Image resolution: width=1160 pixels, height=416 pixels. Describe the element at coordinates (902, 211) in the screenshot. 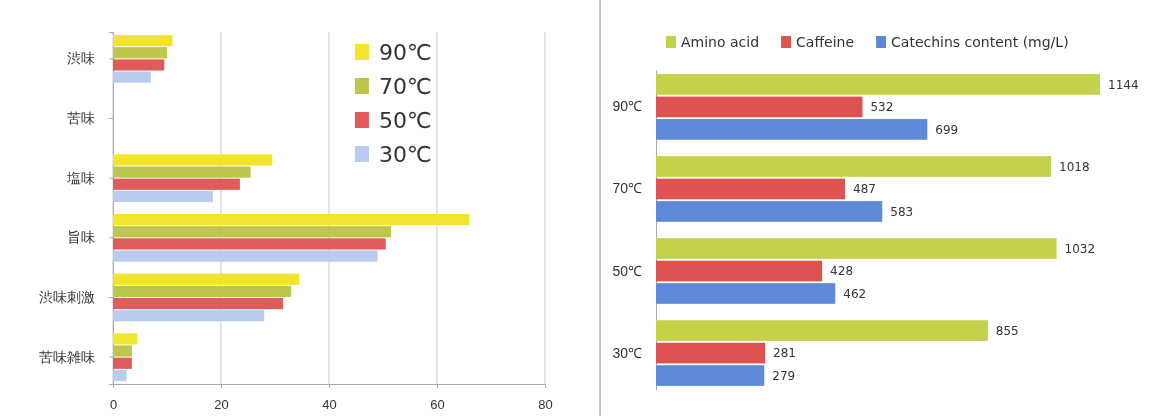

I see `data-label: 583` at that location.